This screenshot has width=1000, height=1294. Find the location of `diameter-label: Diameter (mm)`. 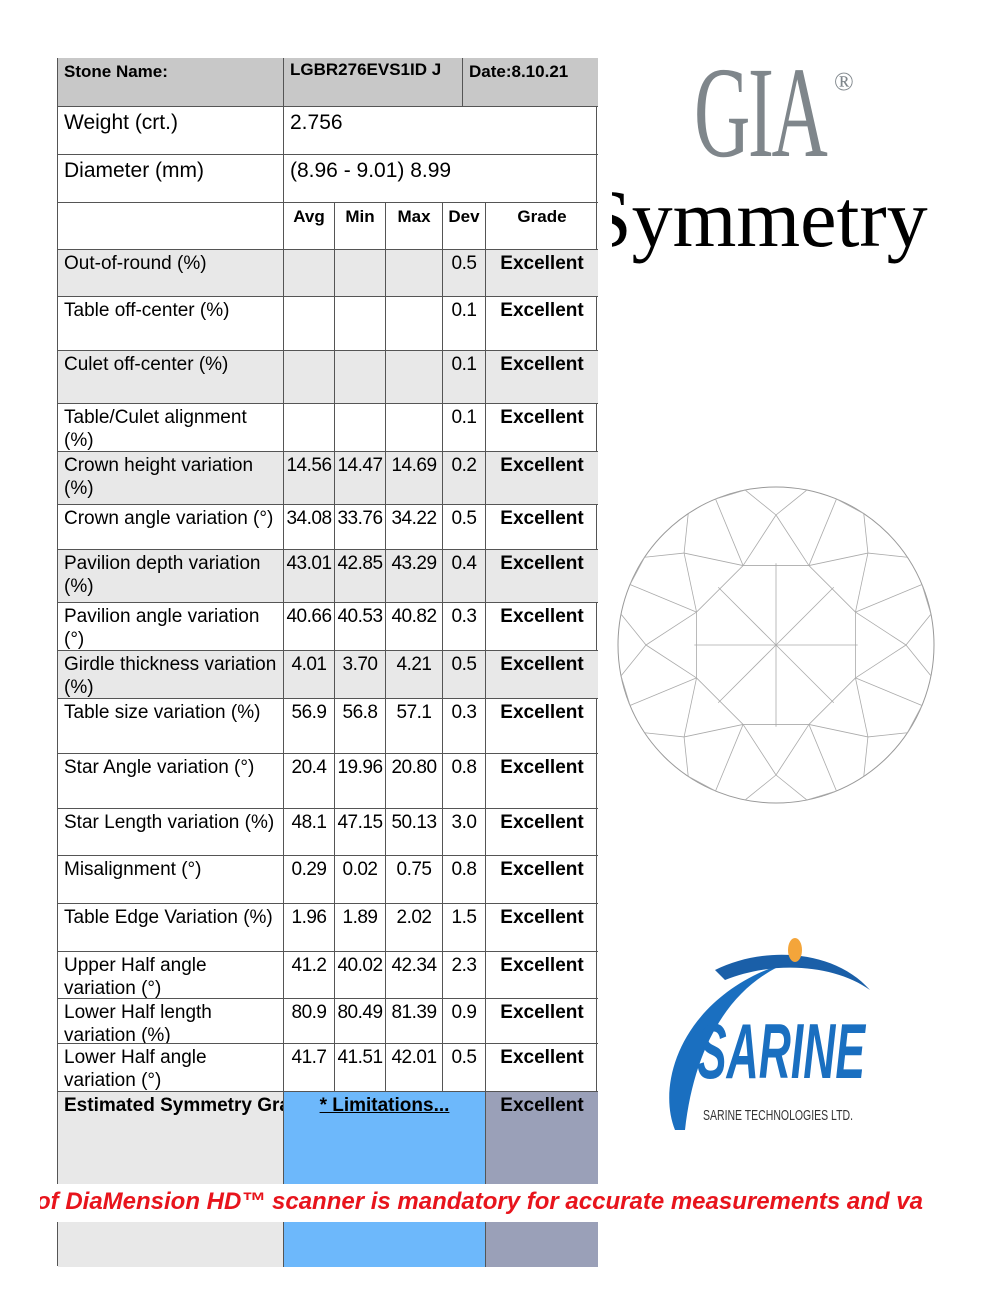

diameter-label: Diameter (mm) is located at coordinates (134, 170).